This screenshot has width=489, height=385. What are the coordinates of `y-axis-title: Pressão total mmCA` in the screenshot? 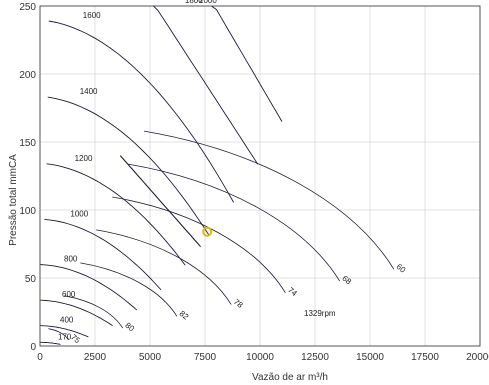 It's located at (13, 200).